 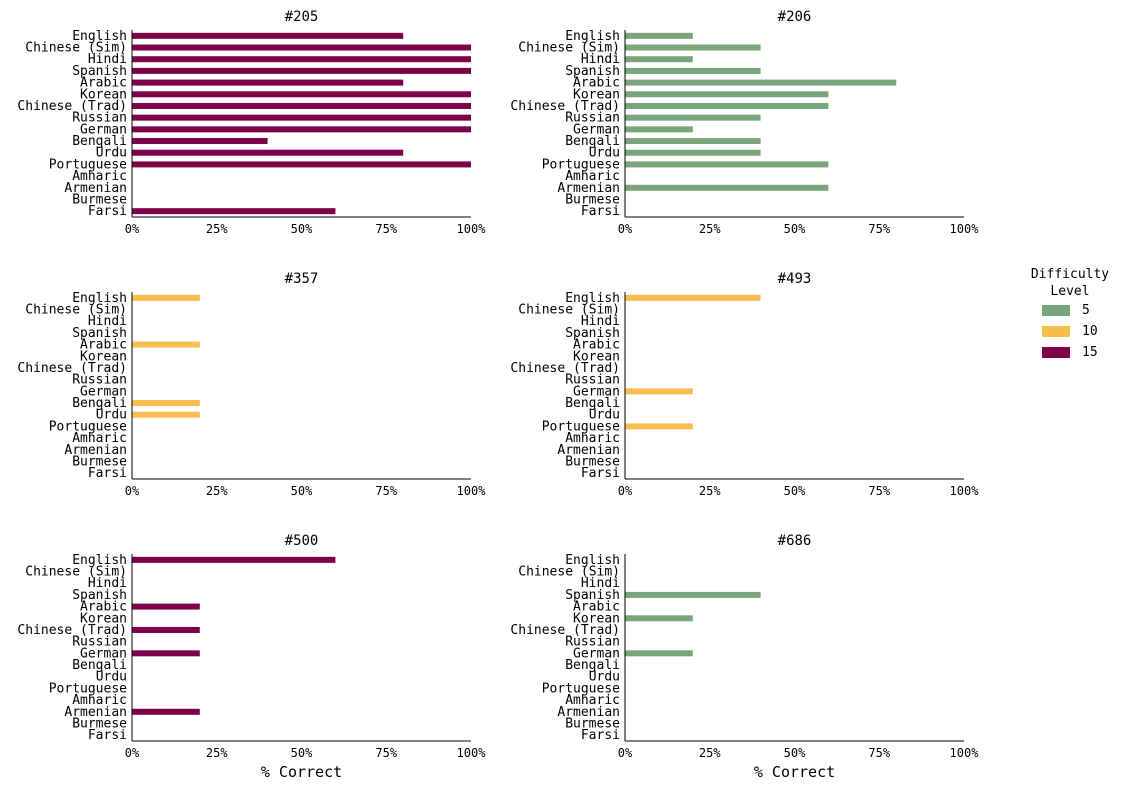 What do you see at coordinates (302, 541) in the screenshot?
I see `panel-title: #500` at bounding box center [302, 541].